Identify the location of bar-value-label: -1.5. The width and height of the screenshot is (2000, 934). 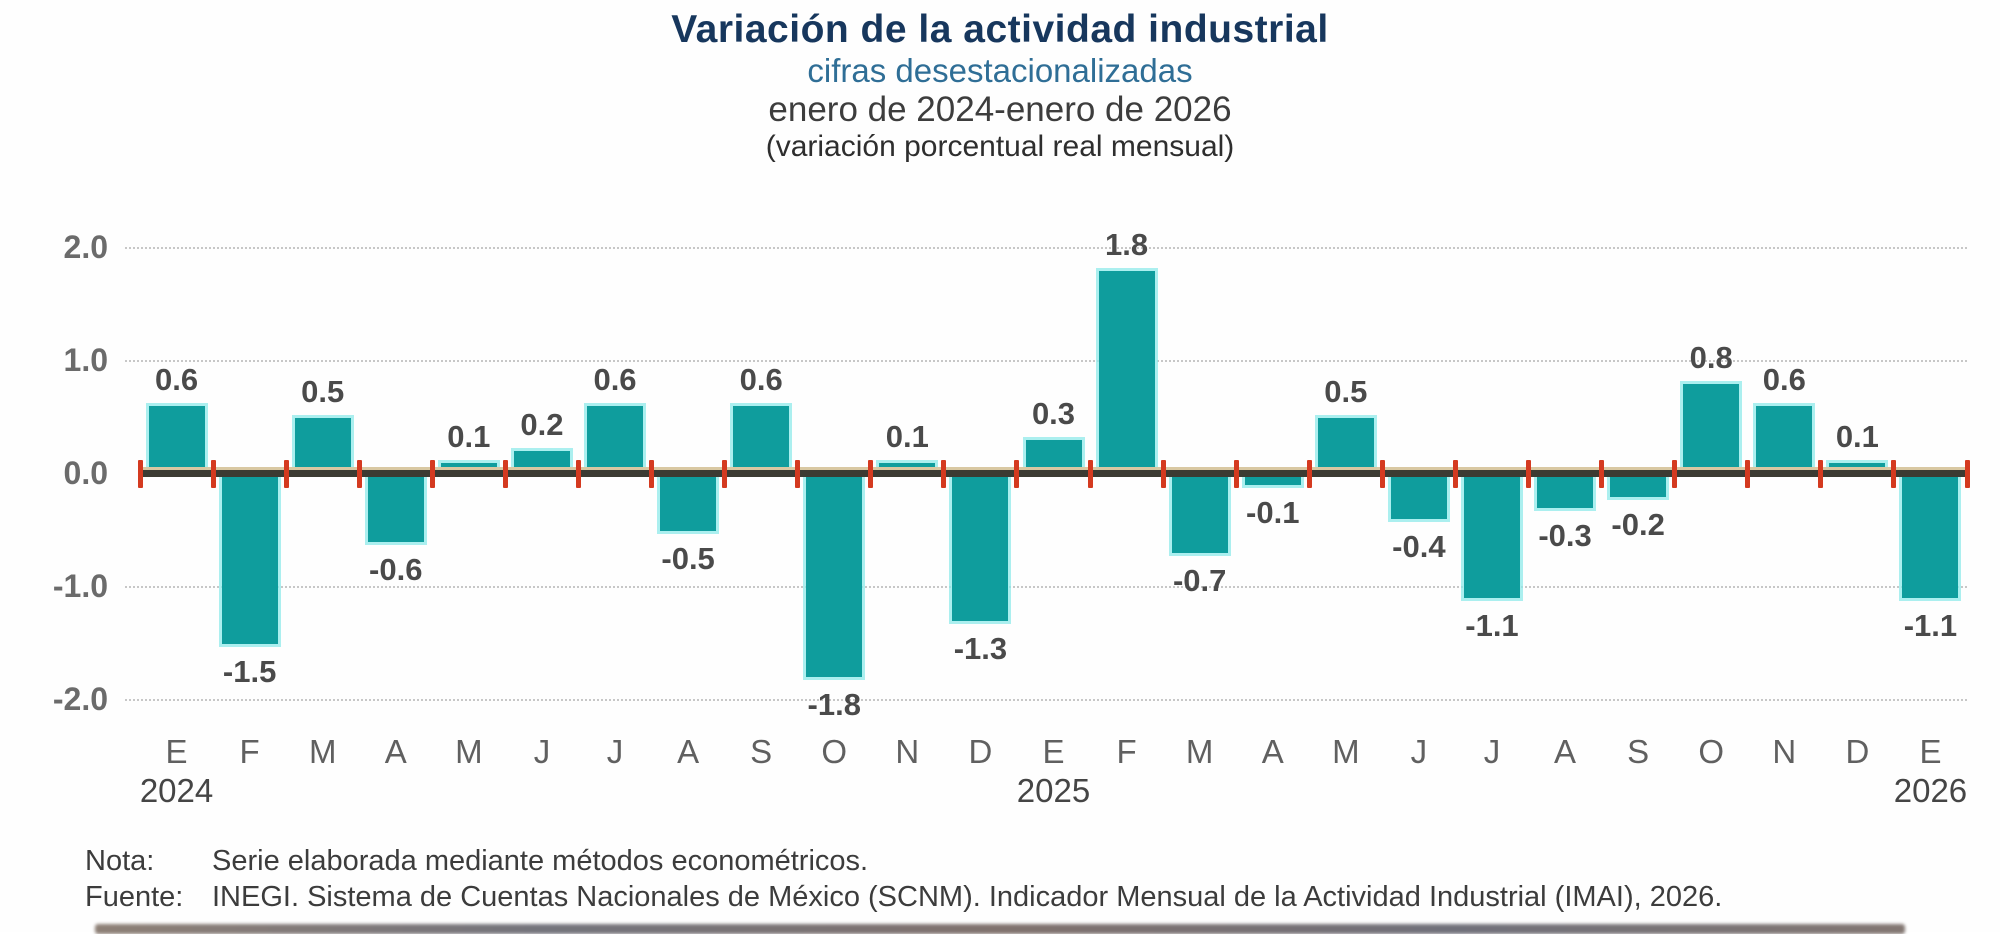
(249, 671).